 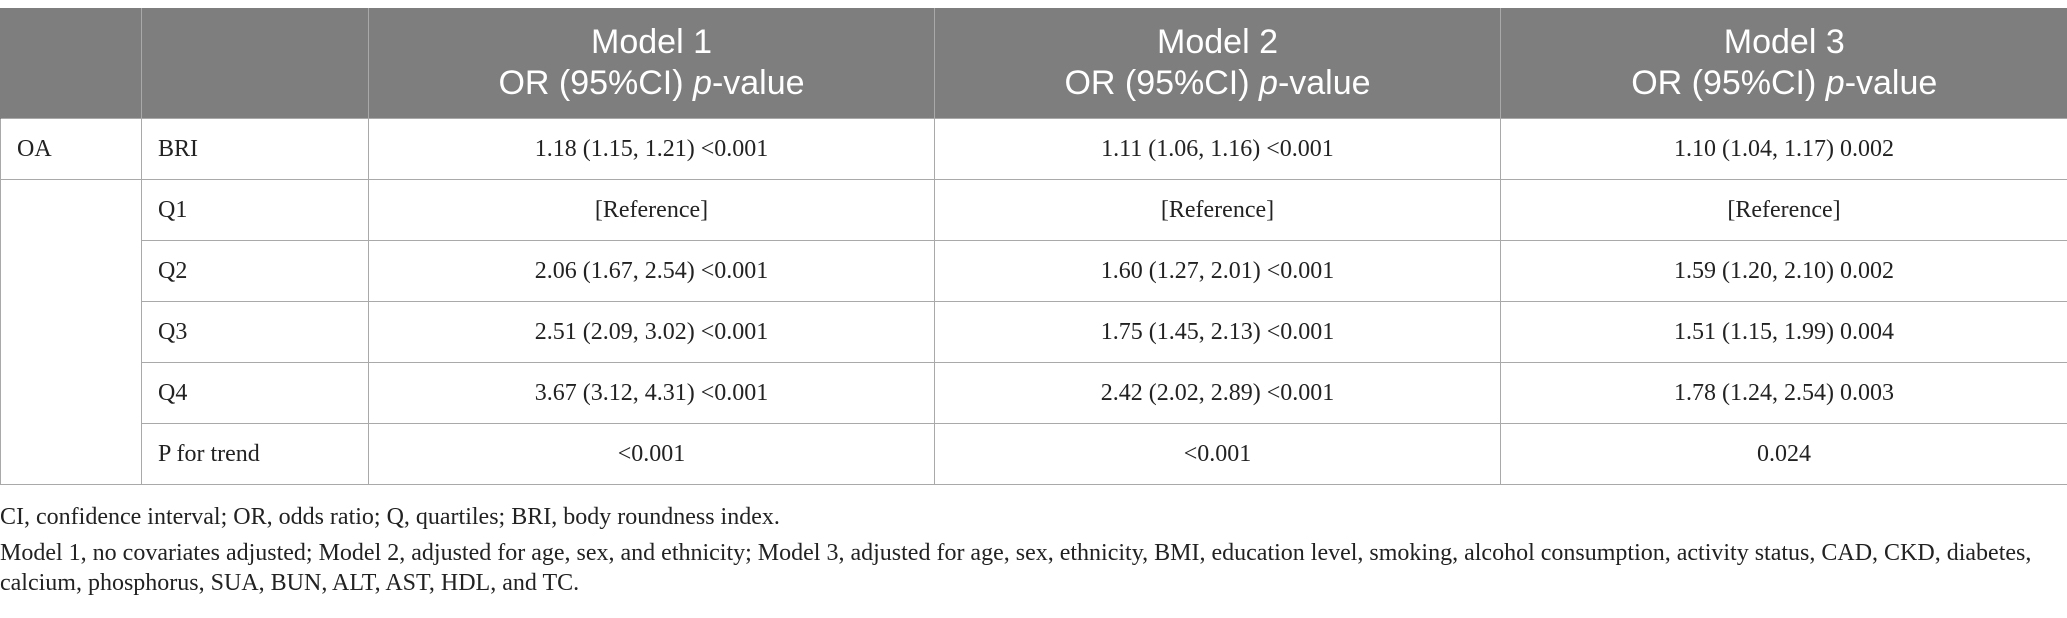 I want to click on header-model-3: Model 3 OR (95%CI) p-value, so click(x=1783, y=63).